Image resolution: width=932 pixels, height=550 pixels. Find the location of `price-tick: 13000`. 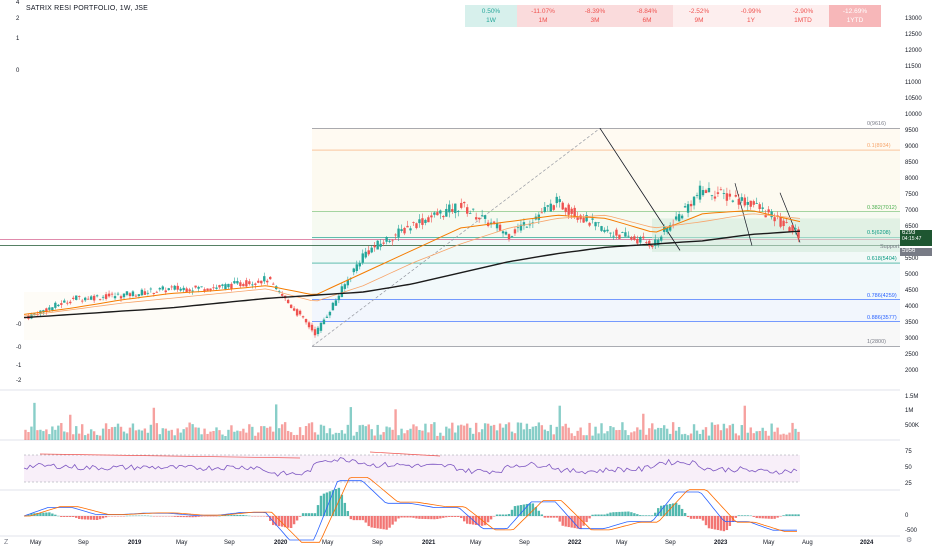

price-tick: 13000 is located at coordinates (913, 19).